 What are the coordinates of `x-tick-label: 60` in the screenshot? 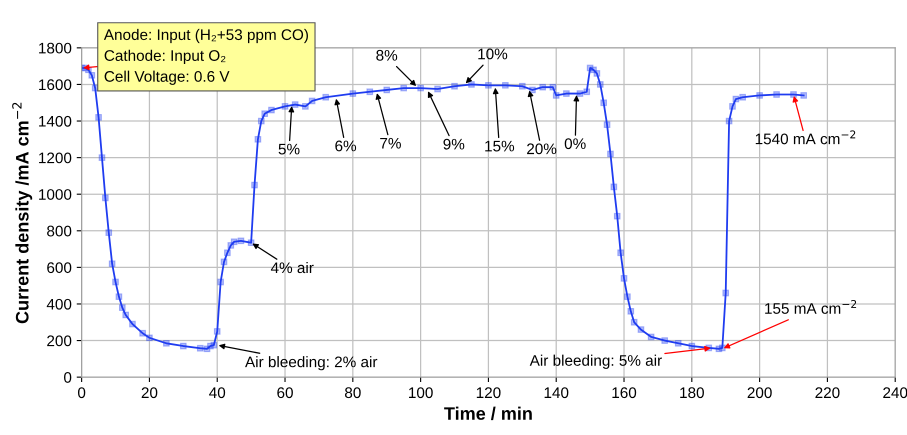 It's located at (285, 392).